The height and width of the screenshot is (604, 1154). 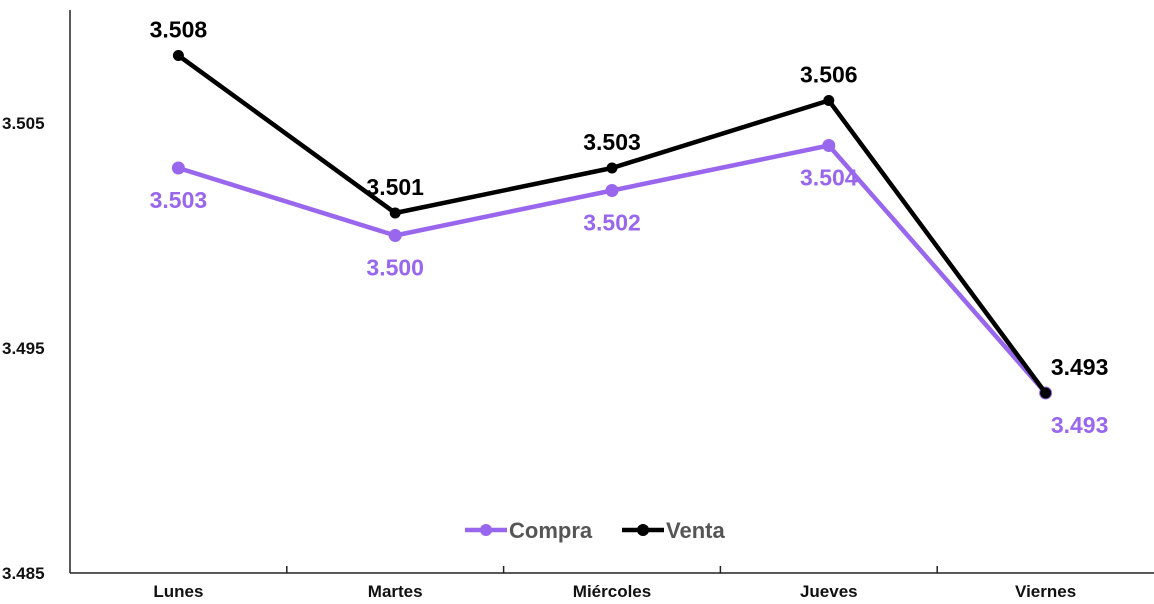 What do you see at coordinates (178, 591) in the screenshot?
I see `x-tick-label: Lunes` at bounding box center [178, 591].